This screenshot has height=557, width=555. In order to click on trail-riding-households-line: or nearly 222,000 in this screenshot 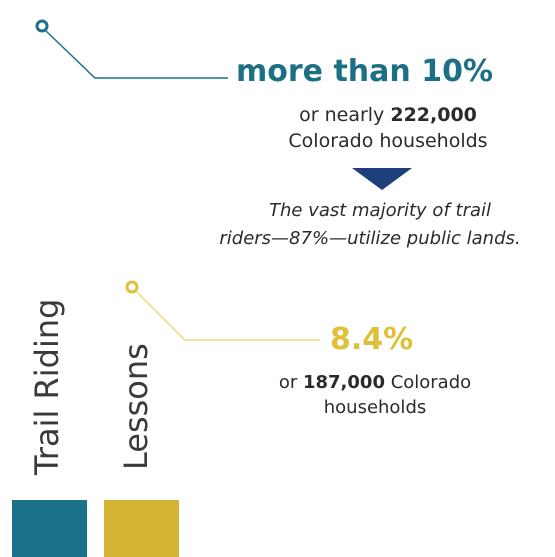, I will do `click(388, 115)`.